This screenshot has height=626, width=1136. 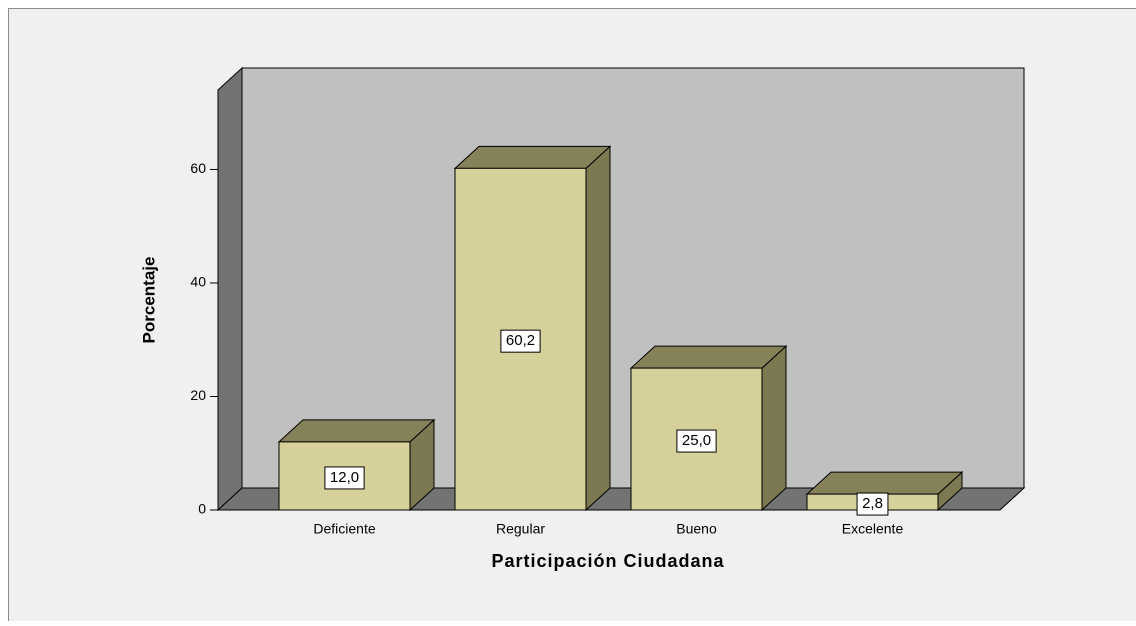 I want to click on x-tick-label: Excelente, so click(x=873, y=529).